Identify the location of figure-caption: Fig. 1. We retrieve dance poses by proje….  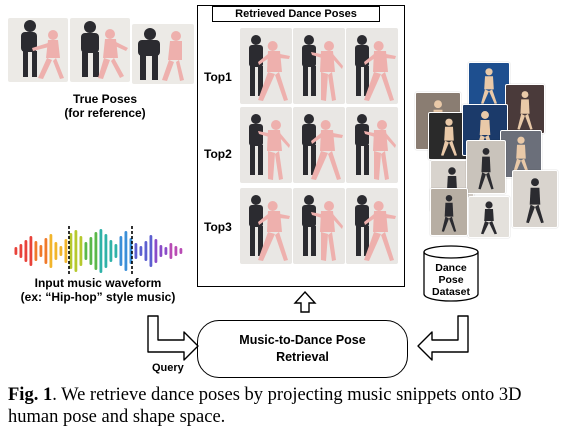
(289, 406).